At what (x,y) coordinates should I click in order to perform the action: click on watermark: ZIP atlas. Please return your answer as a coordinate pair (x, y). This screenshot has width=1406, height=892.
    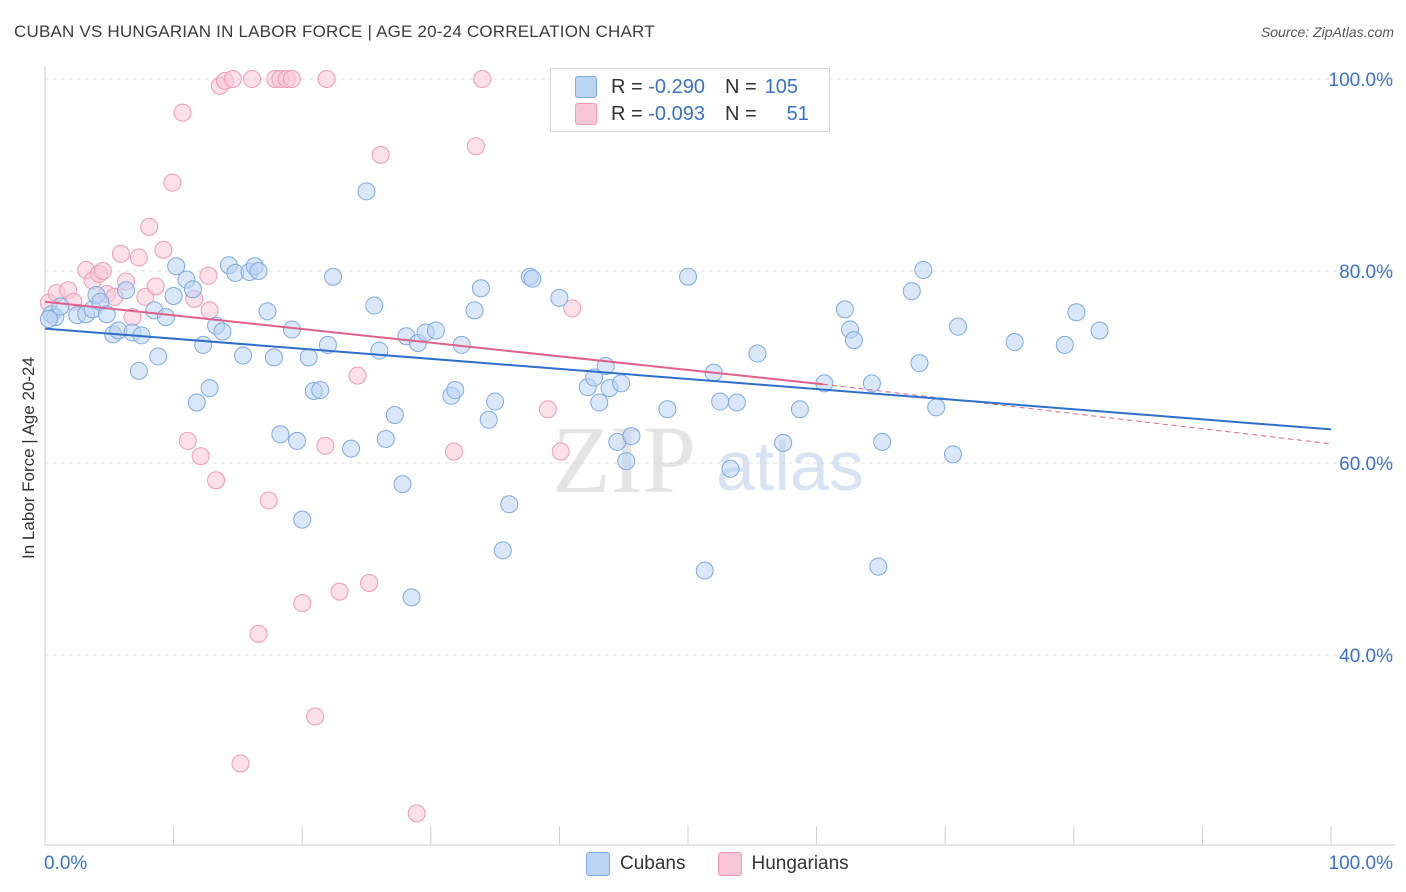
    Looking at the image, I should click on (708, 459).